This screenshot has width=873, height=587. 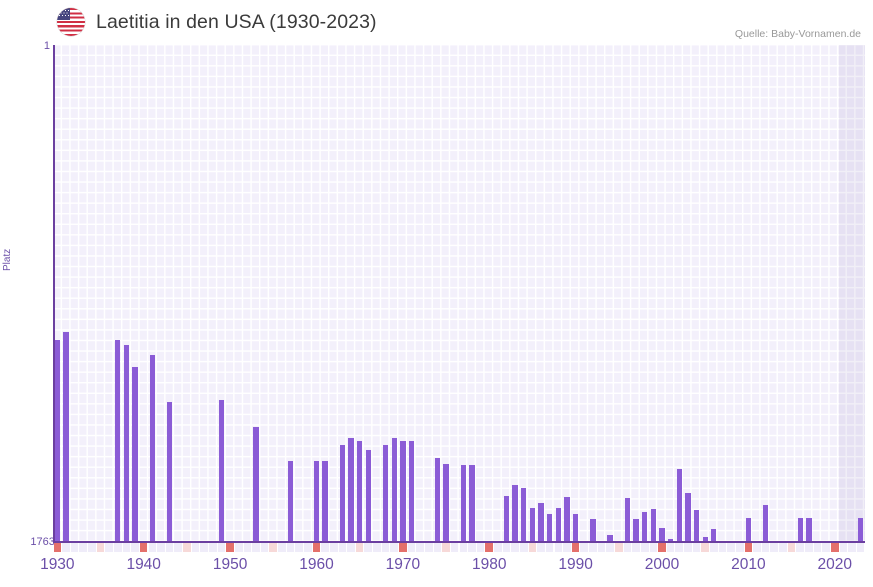 What do you see at coordinates (523, 547) in the screenshot?
I see `x-tick-1984` at bounding box center [523, 547].